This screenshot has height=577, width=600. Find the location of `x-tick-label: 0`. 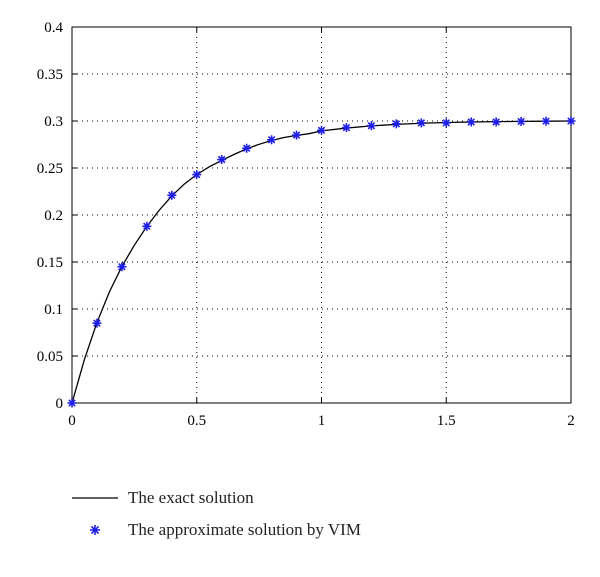

x-tick-label: 0 is located at coordinates (72, 421).